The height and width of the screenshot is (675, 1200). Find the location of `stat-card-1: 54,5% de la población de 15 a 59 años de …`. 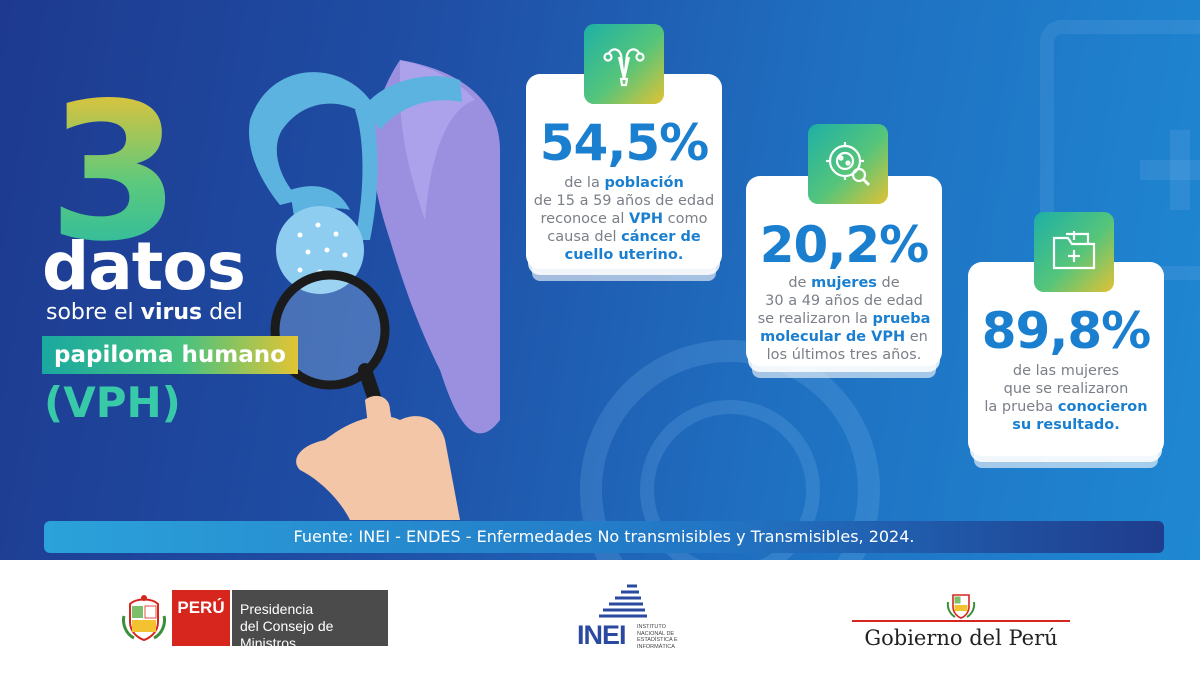

stat-card-1: 54,5% de la población de 15 a 59 años de … is located at coordinates (624, 160).